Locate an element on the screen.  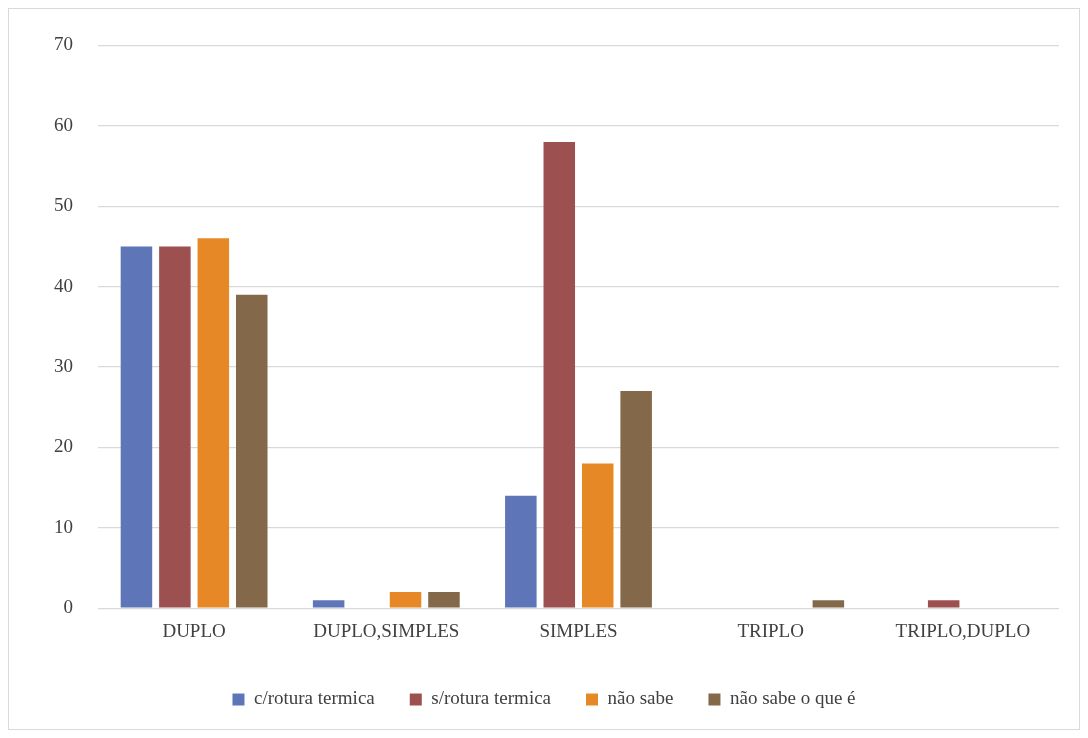
y-tick-label: 60 is located at coordinates (63, 124).